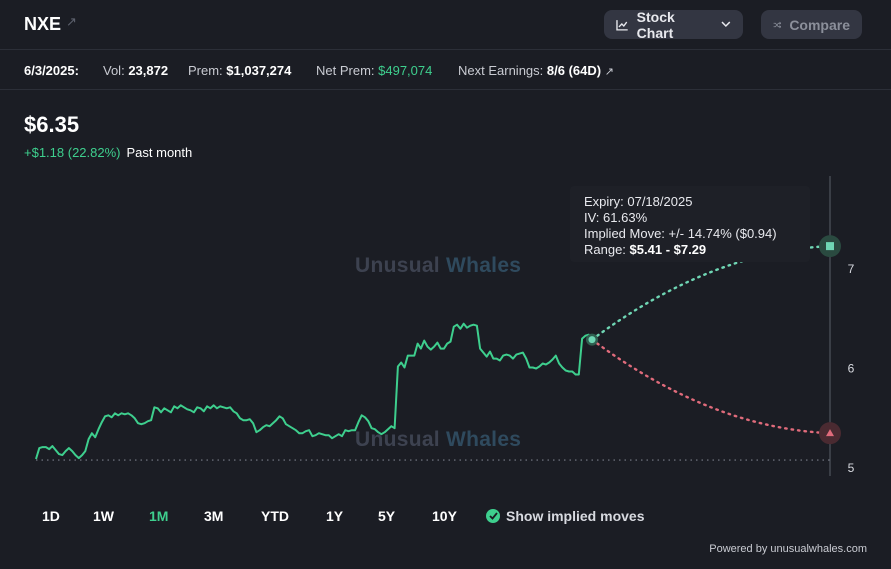 The height and width of the screenshot is (569, 891). I want to click on volume-label: Vol:, so click(114, 70).